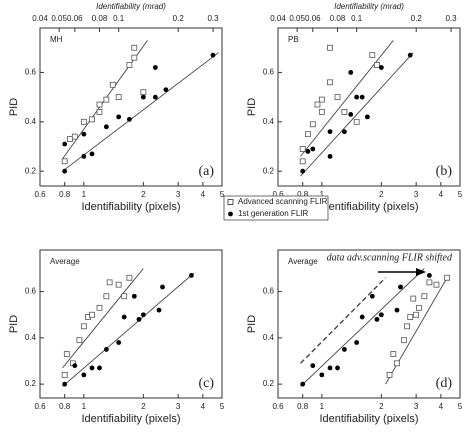  Describe the element at coordinates (213, 18) in the screenshot. I see `x2-tick-label: 0.3` at that location.